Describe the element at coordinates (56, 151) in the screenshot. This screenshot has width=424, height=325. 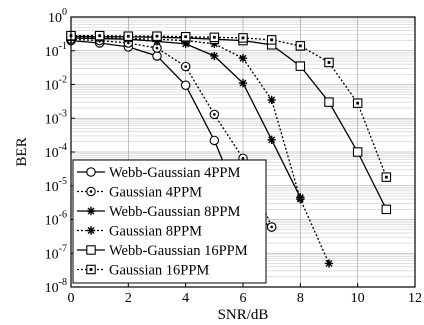
I see `y-tick-label: 10⁻⁴` at that location.